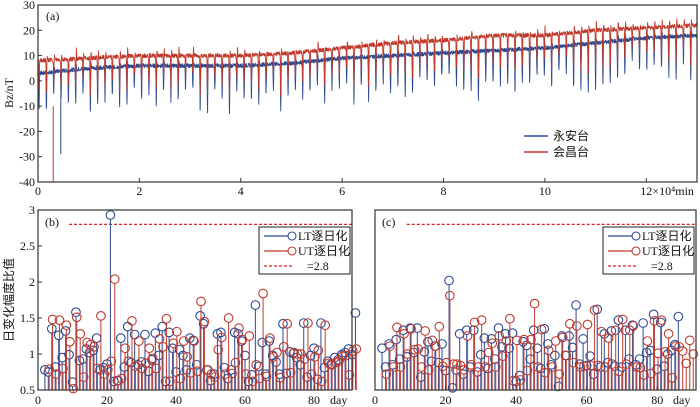 This screenshot has width=700, height=407. What do you see at coordinates (667, 236) in the screenshot?
I see `panel-c-legend-label: LT逐日化` at bounding box center [667, 236].